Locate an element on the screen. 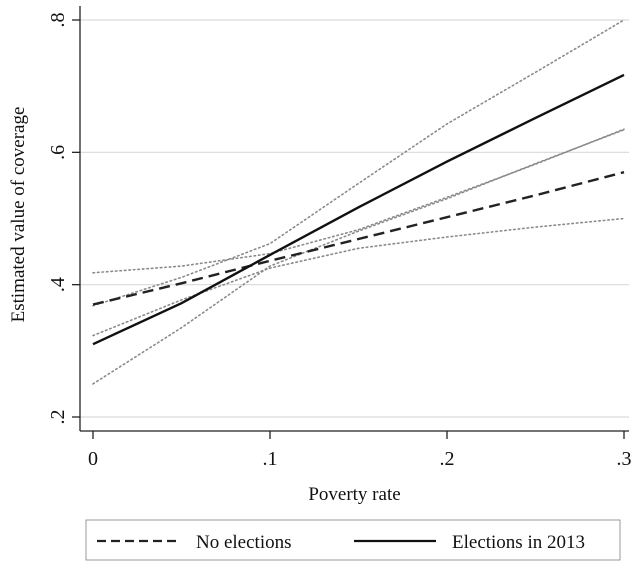 This screenshot has width=634, height=571. x-tick-label-3: .3 is located at coordinates (624, 459).